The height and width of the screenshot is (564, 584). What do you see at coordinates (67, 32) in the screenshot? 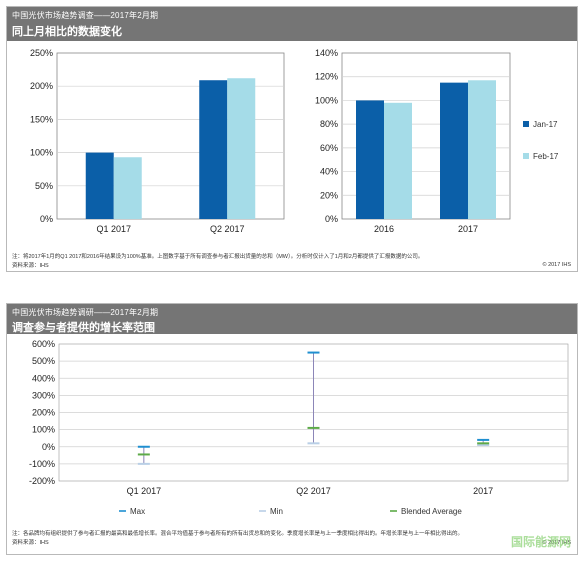
I see `panel-title: 同上月相比的数据变化` at bounding box center [67, 32].